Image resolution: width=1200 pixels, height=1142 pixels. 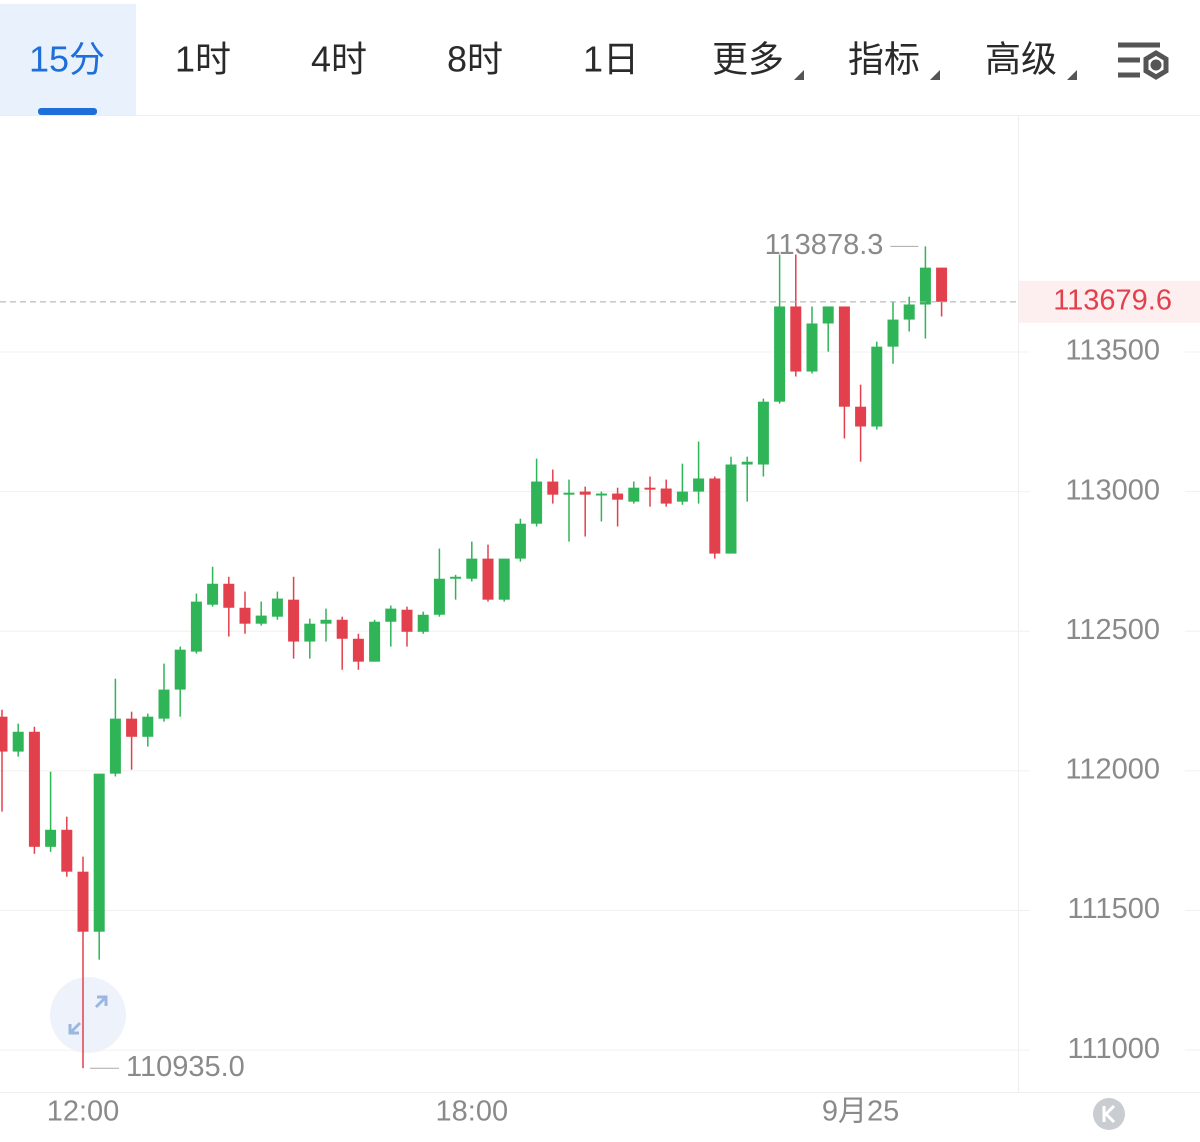 I want to click on k-glyph, so click(x=1109, y=1114).